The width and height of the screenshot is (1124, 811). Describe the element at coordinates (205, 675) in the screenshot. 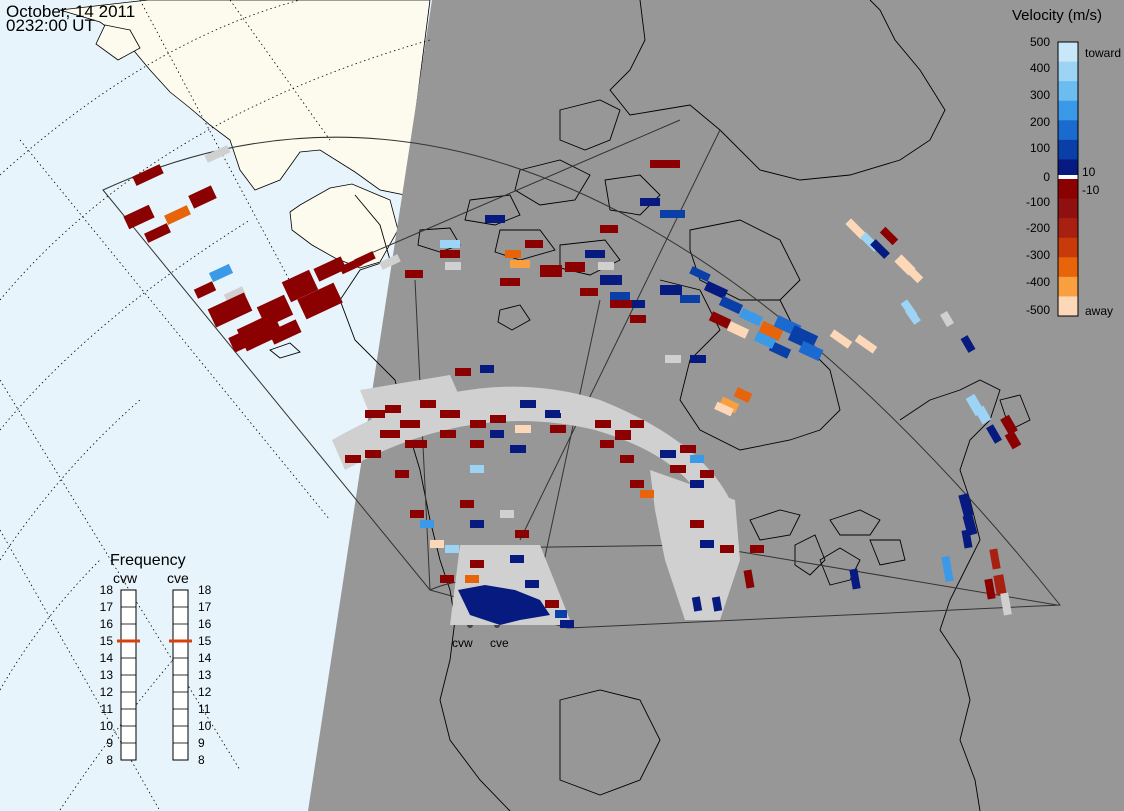

I see `frequency-tick-right: 13` at that location.